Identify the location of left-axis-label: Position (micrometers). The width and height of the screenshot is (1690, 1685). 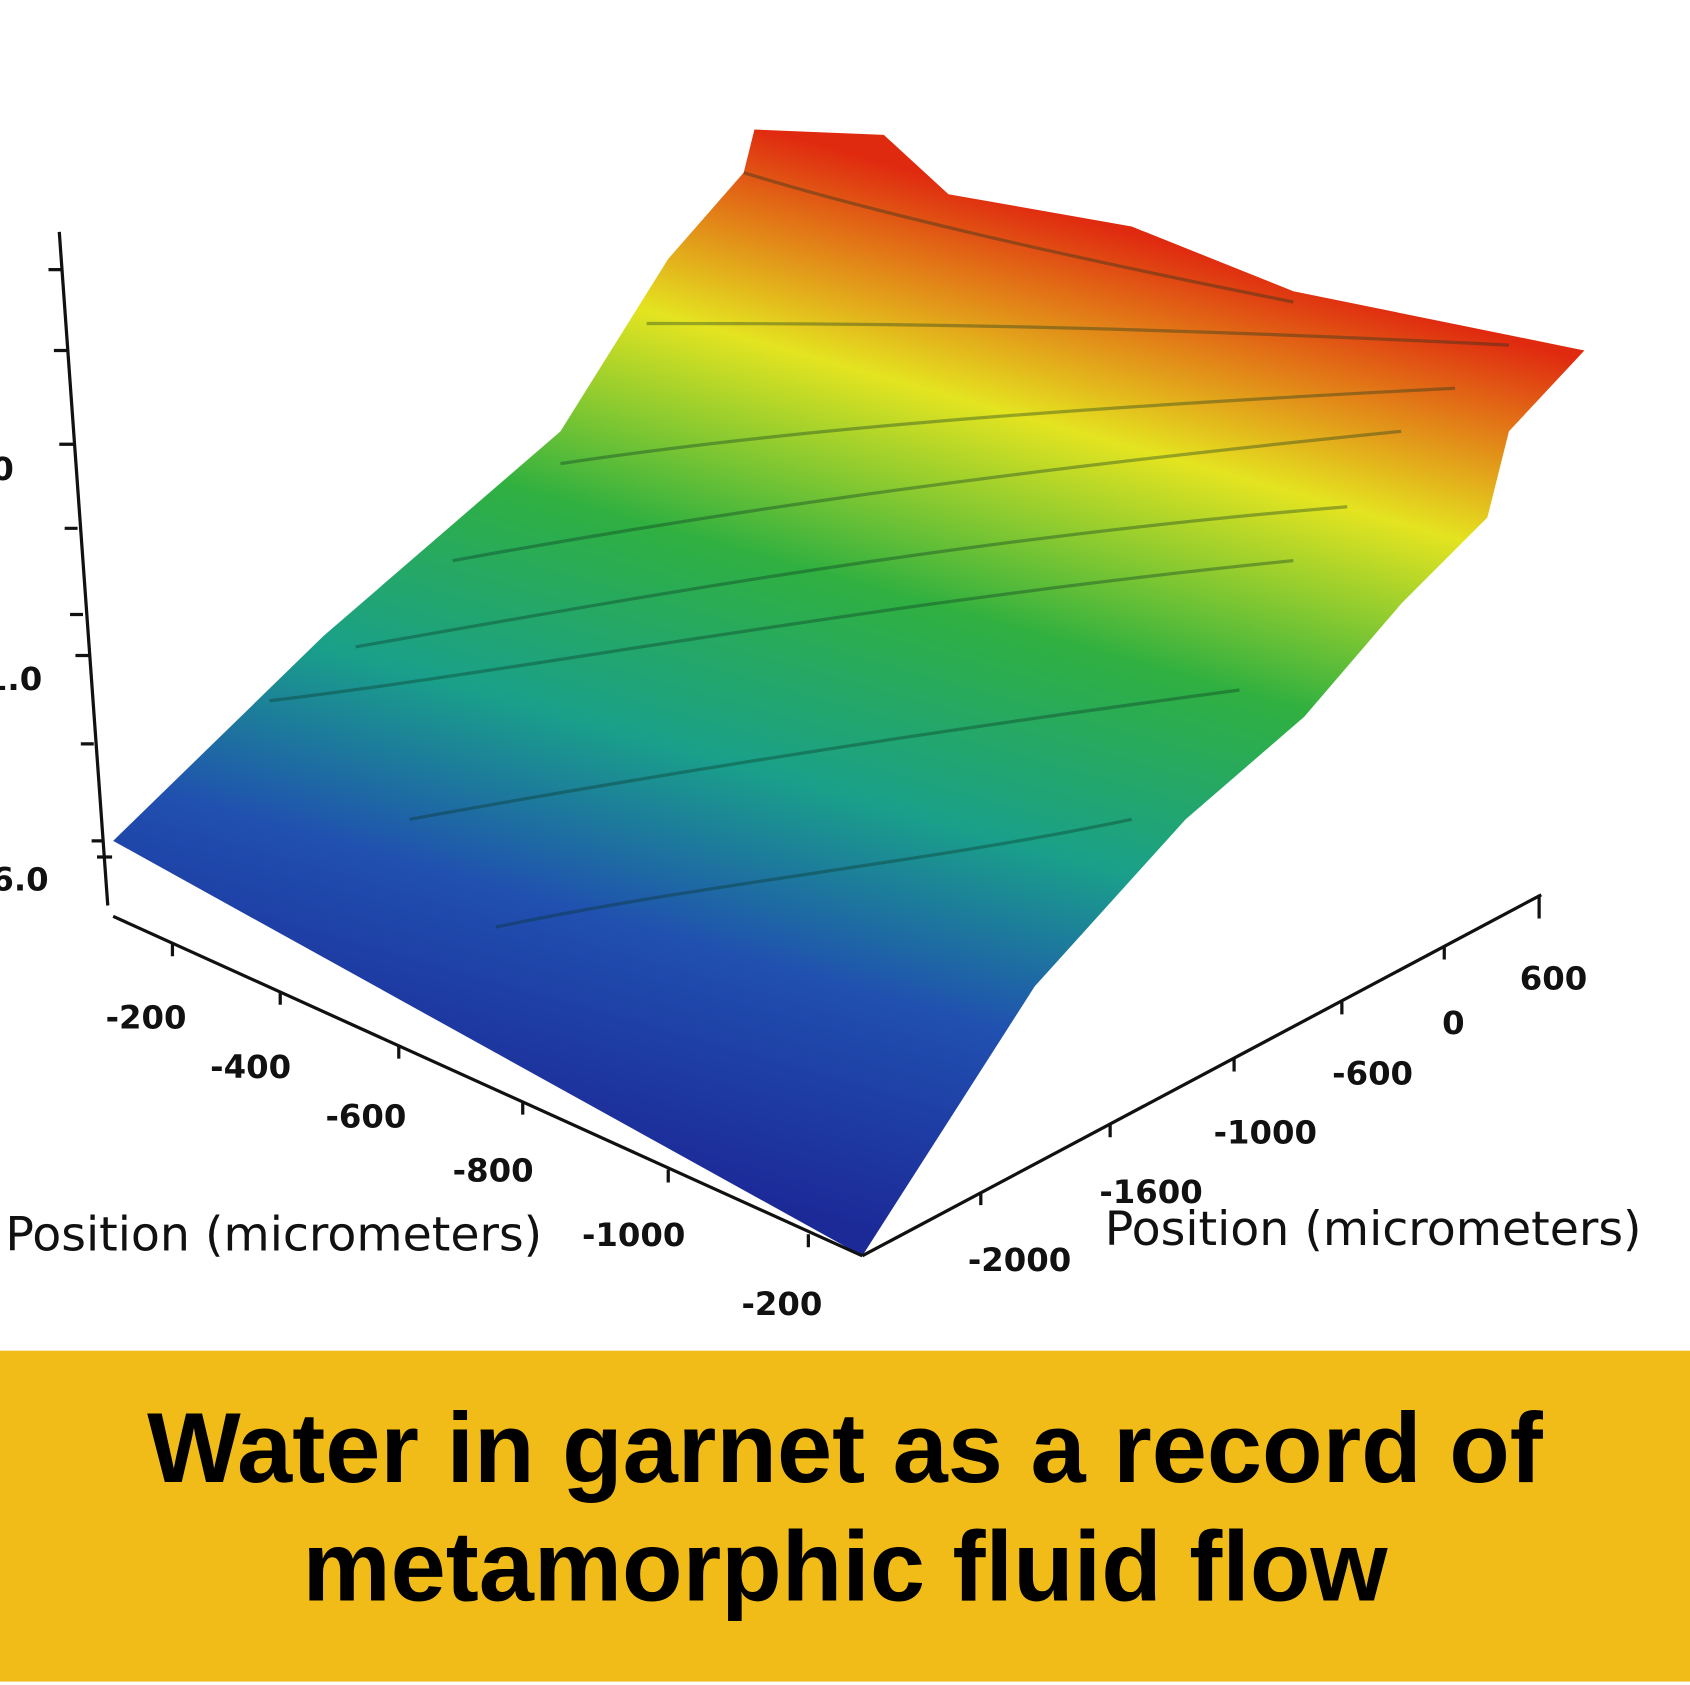
(273, 1234).